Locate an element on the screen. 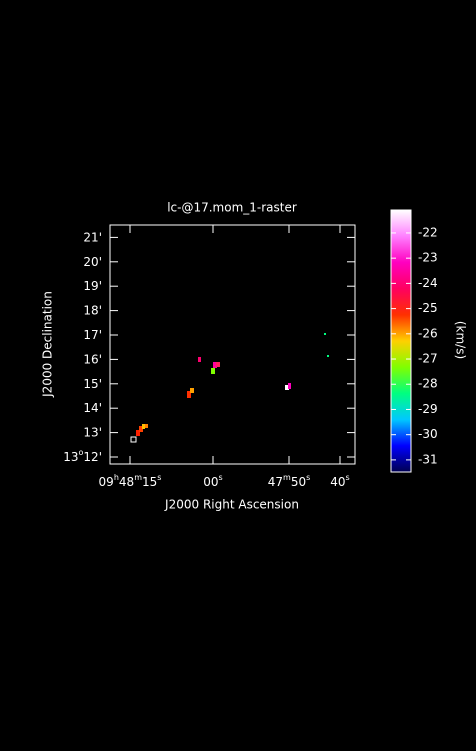 The width and height of the screenshot is (476, 751). tick-part: 40 is located at coordinates (337, 482).